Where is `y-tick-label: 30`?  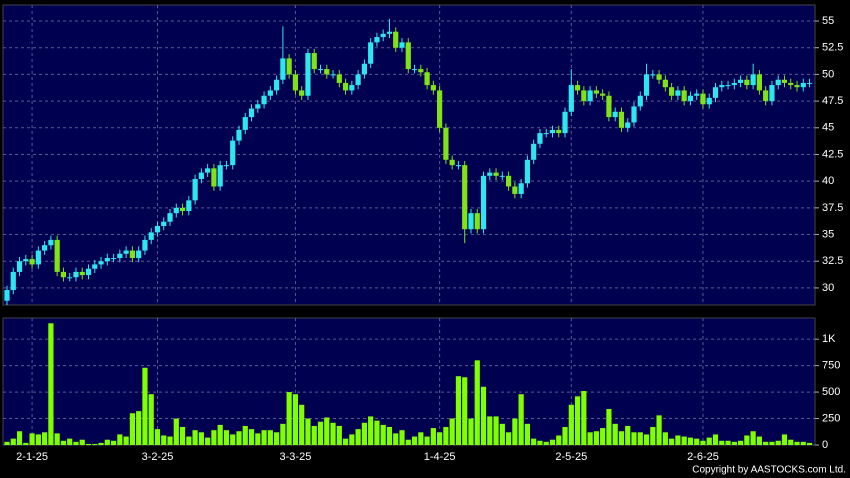
y-tick-label: 30 is located at coordinates (828, 288).